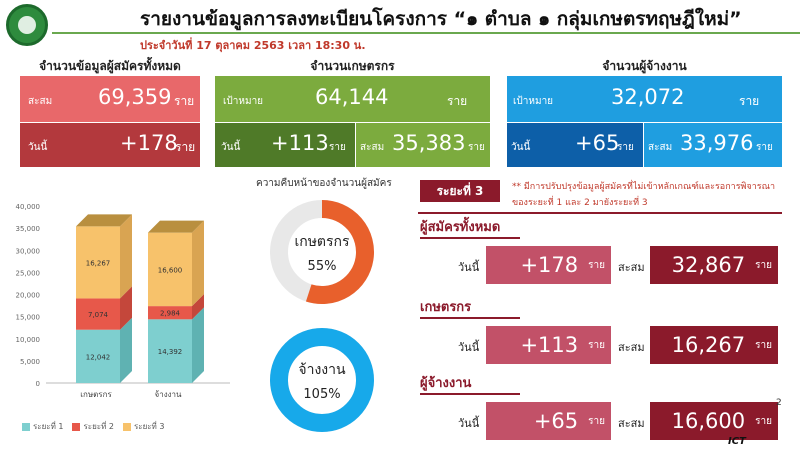 This screenshot has height=450, width=800. I want to click on y-tick-label: 25,000, so click(28, 273).